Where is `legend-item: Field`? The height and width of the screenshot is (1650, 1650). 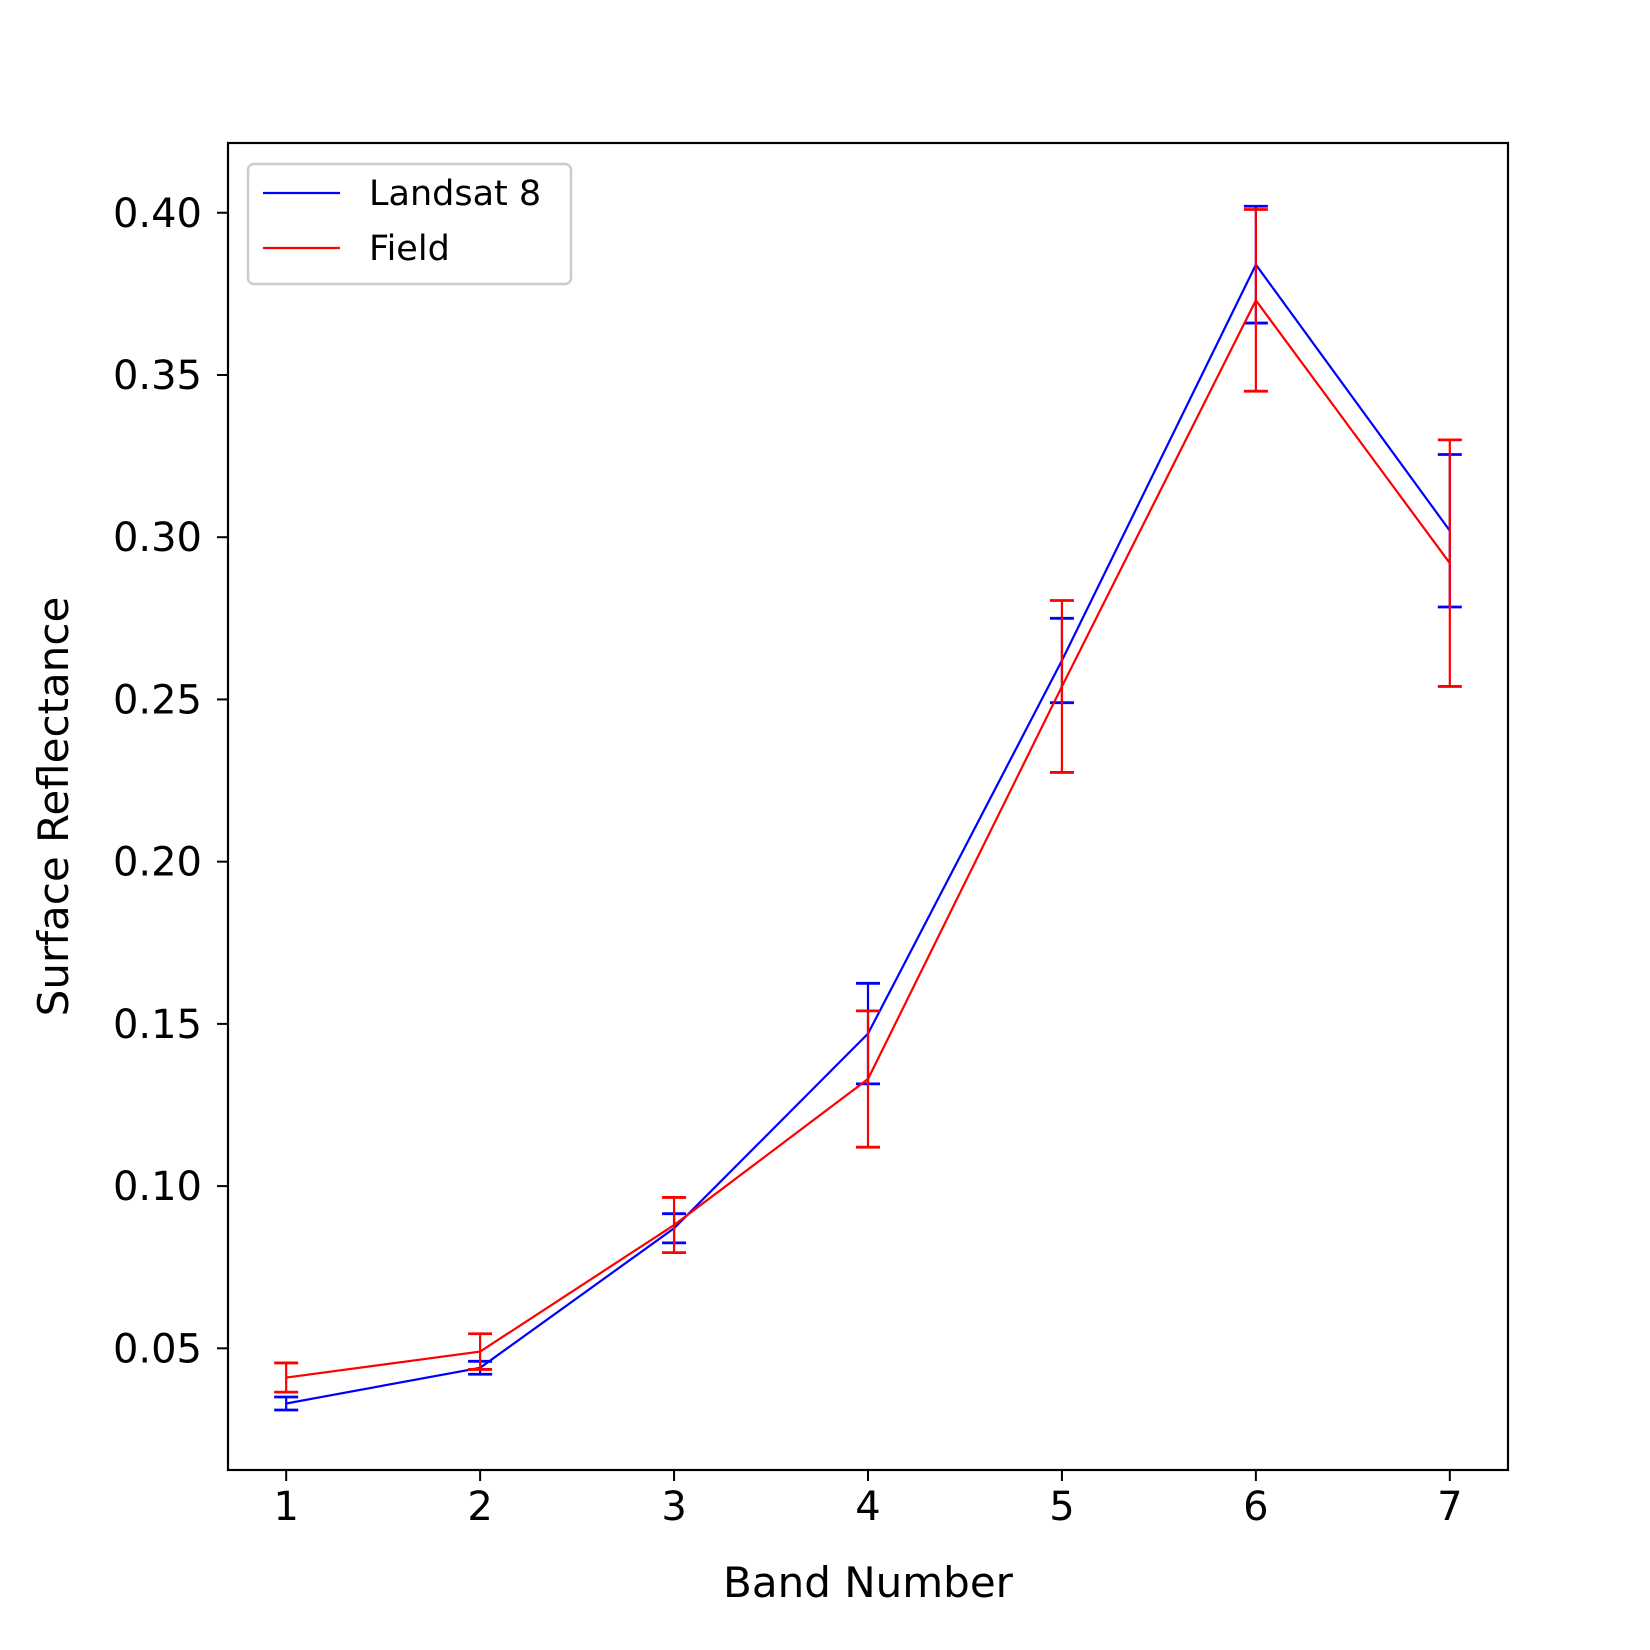
legend-item: Field is located at coordinates (356, 249).